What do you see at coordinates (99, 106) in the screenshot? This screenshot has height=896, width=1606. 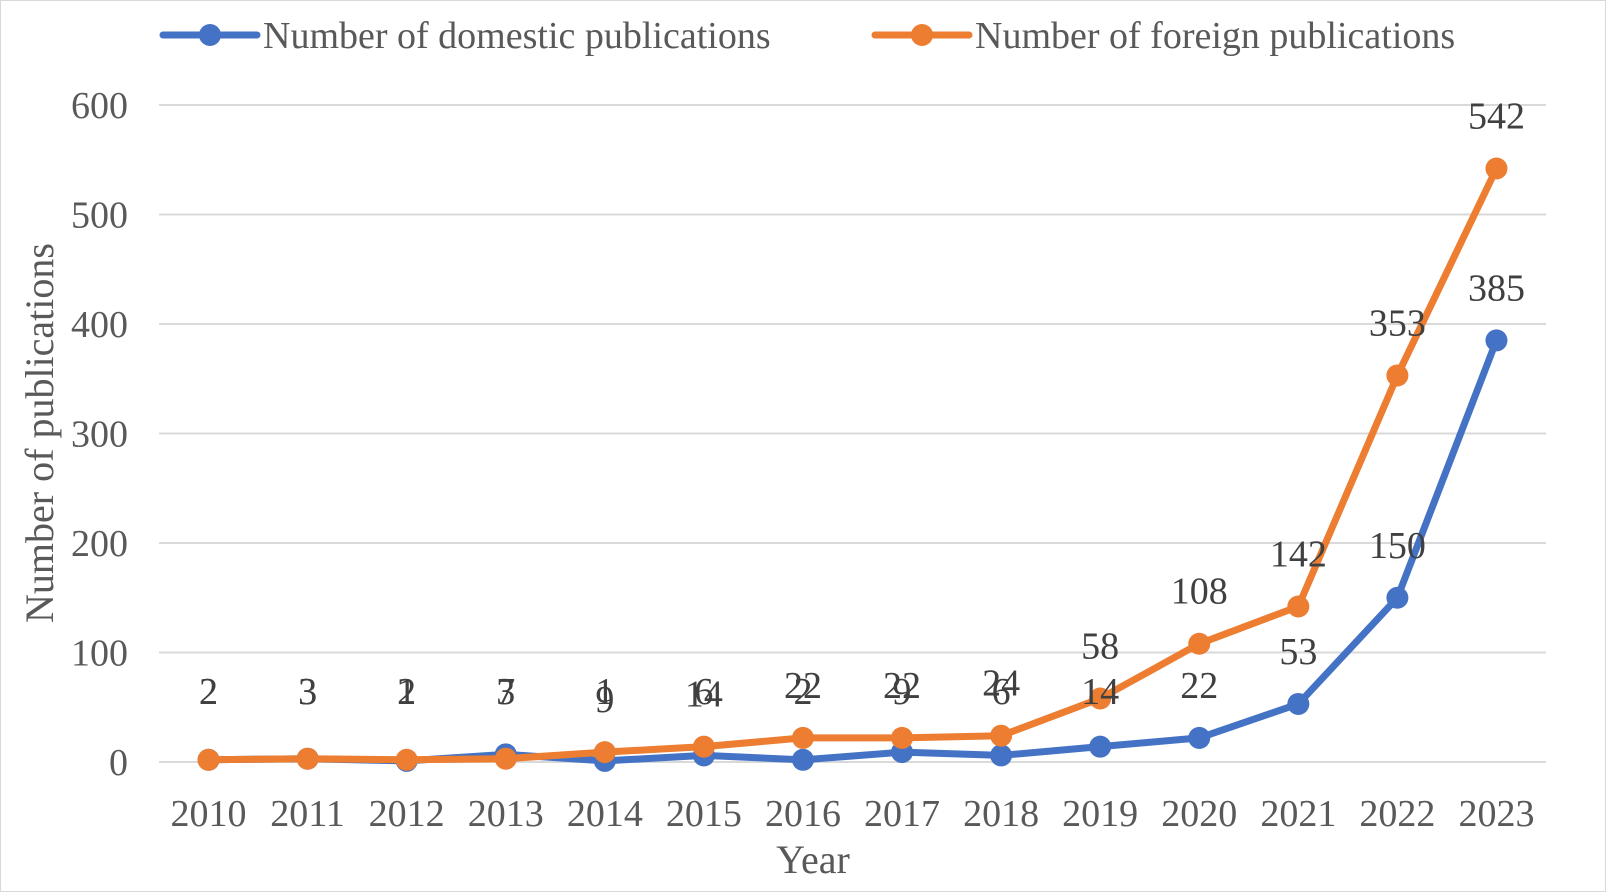 I see `y-tick-label: 600` at bounding box center [99, 106].